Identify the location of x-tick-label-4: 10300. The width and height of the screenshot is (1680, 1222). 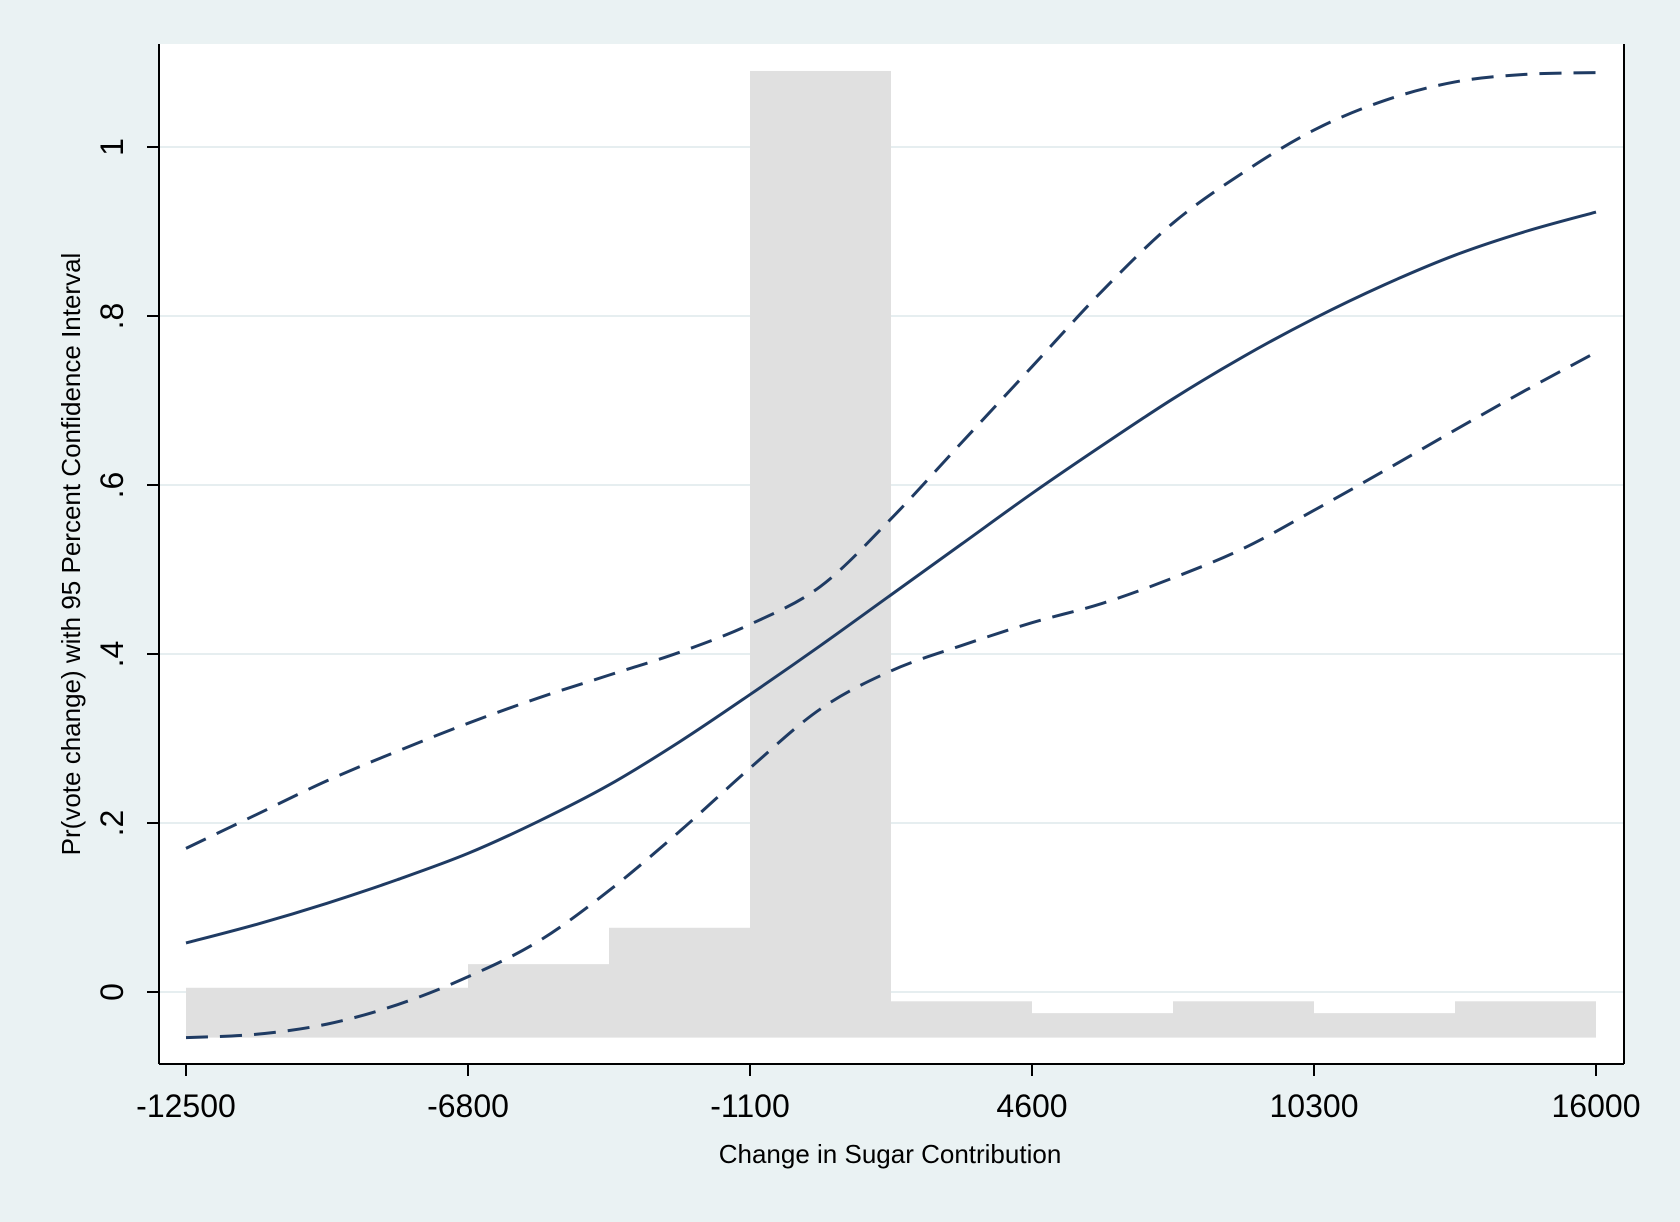
(1314, 1106).